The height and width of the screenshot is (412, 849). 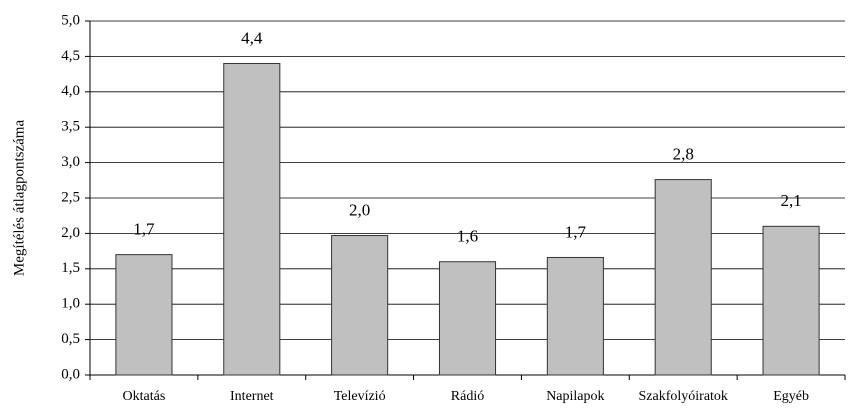 I want to click on y-tick-label: 2,5, so click(x=70, y=197).